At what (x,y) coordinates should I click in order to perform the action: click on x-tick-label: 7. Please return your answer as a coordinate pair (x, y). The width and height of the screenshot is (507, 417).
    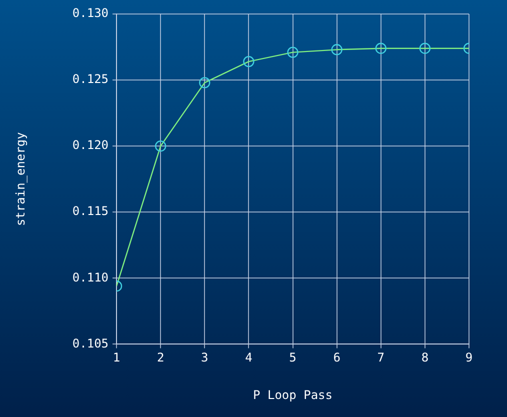
    Looking at the image, I should click on (380, 357).